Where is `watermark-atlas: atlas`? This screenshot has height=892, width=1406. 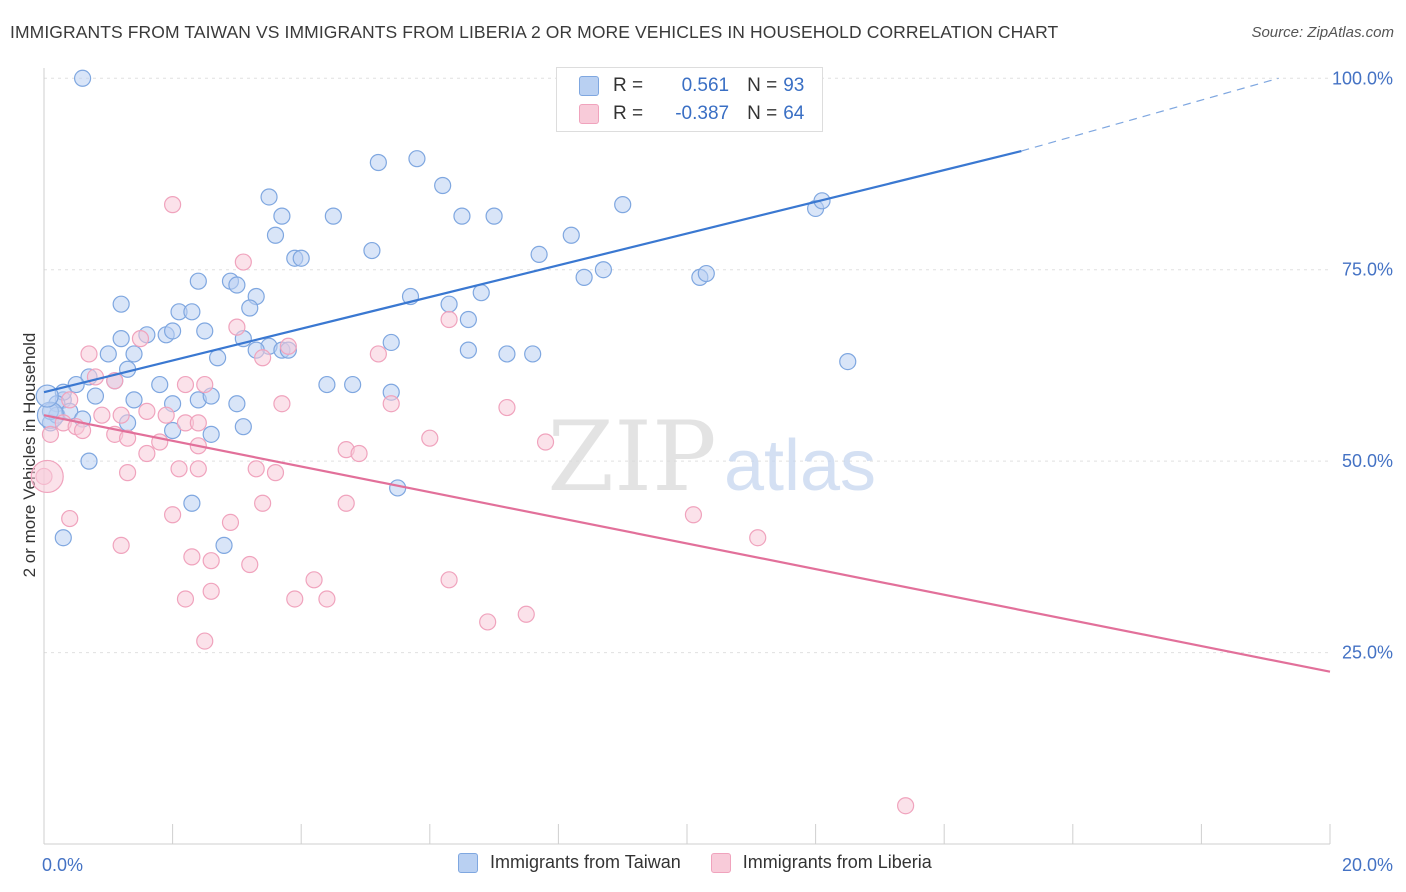
watermark-atlas: atlas is located at coordinates (800, 466).